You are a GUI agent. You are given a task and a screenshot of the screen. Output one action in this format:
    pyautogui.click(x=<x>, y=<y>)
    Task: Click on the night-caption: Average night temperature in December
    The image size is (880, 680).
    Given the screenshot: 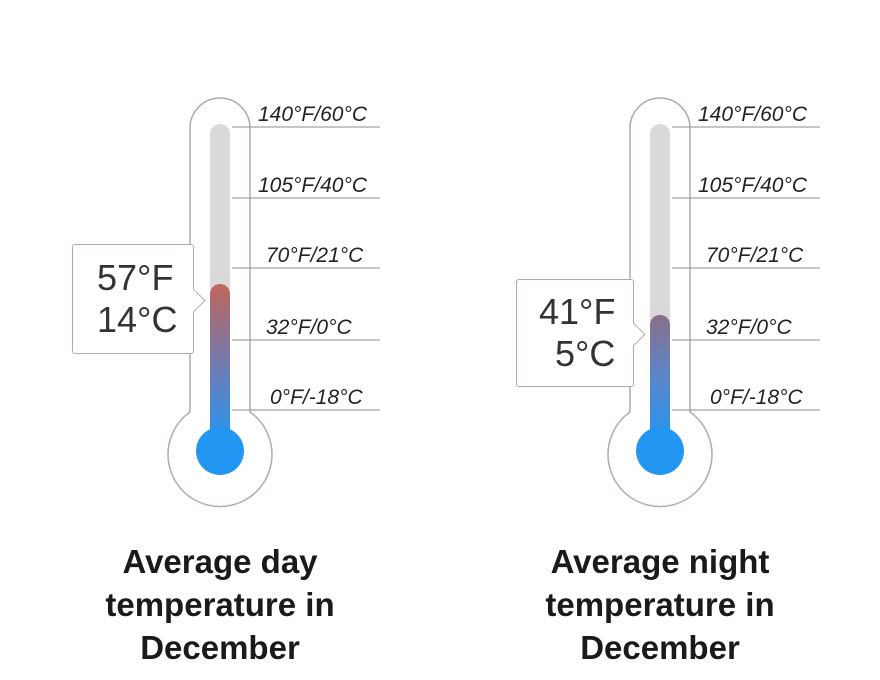 What is the action you would take?
    pyautogui.click(x=660, y=604)
    